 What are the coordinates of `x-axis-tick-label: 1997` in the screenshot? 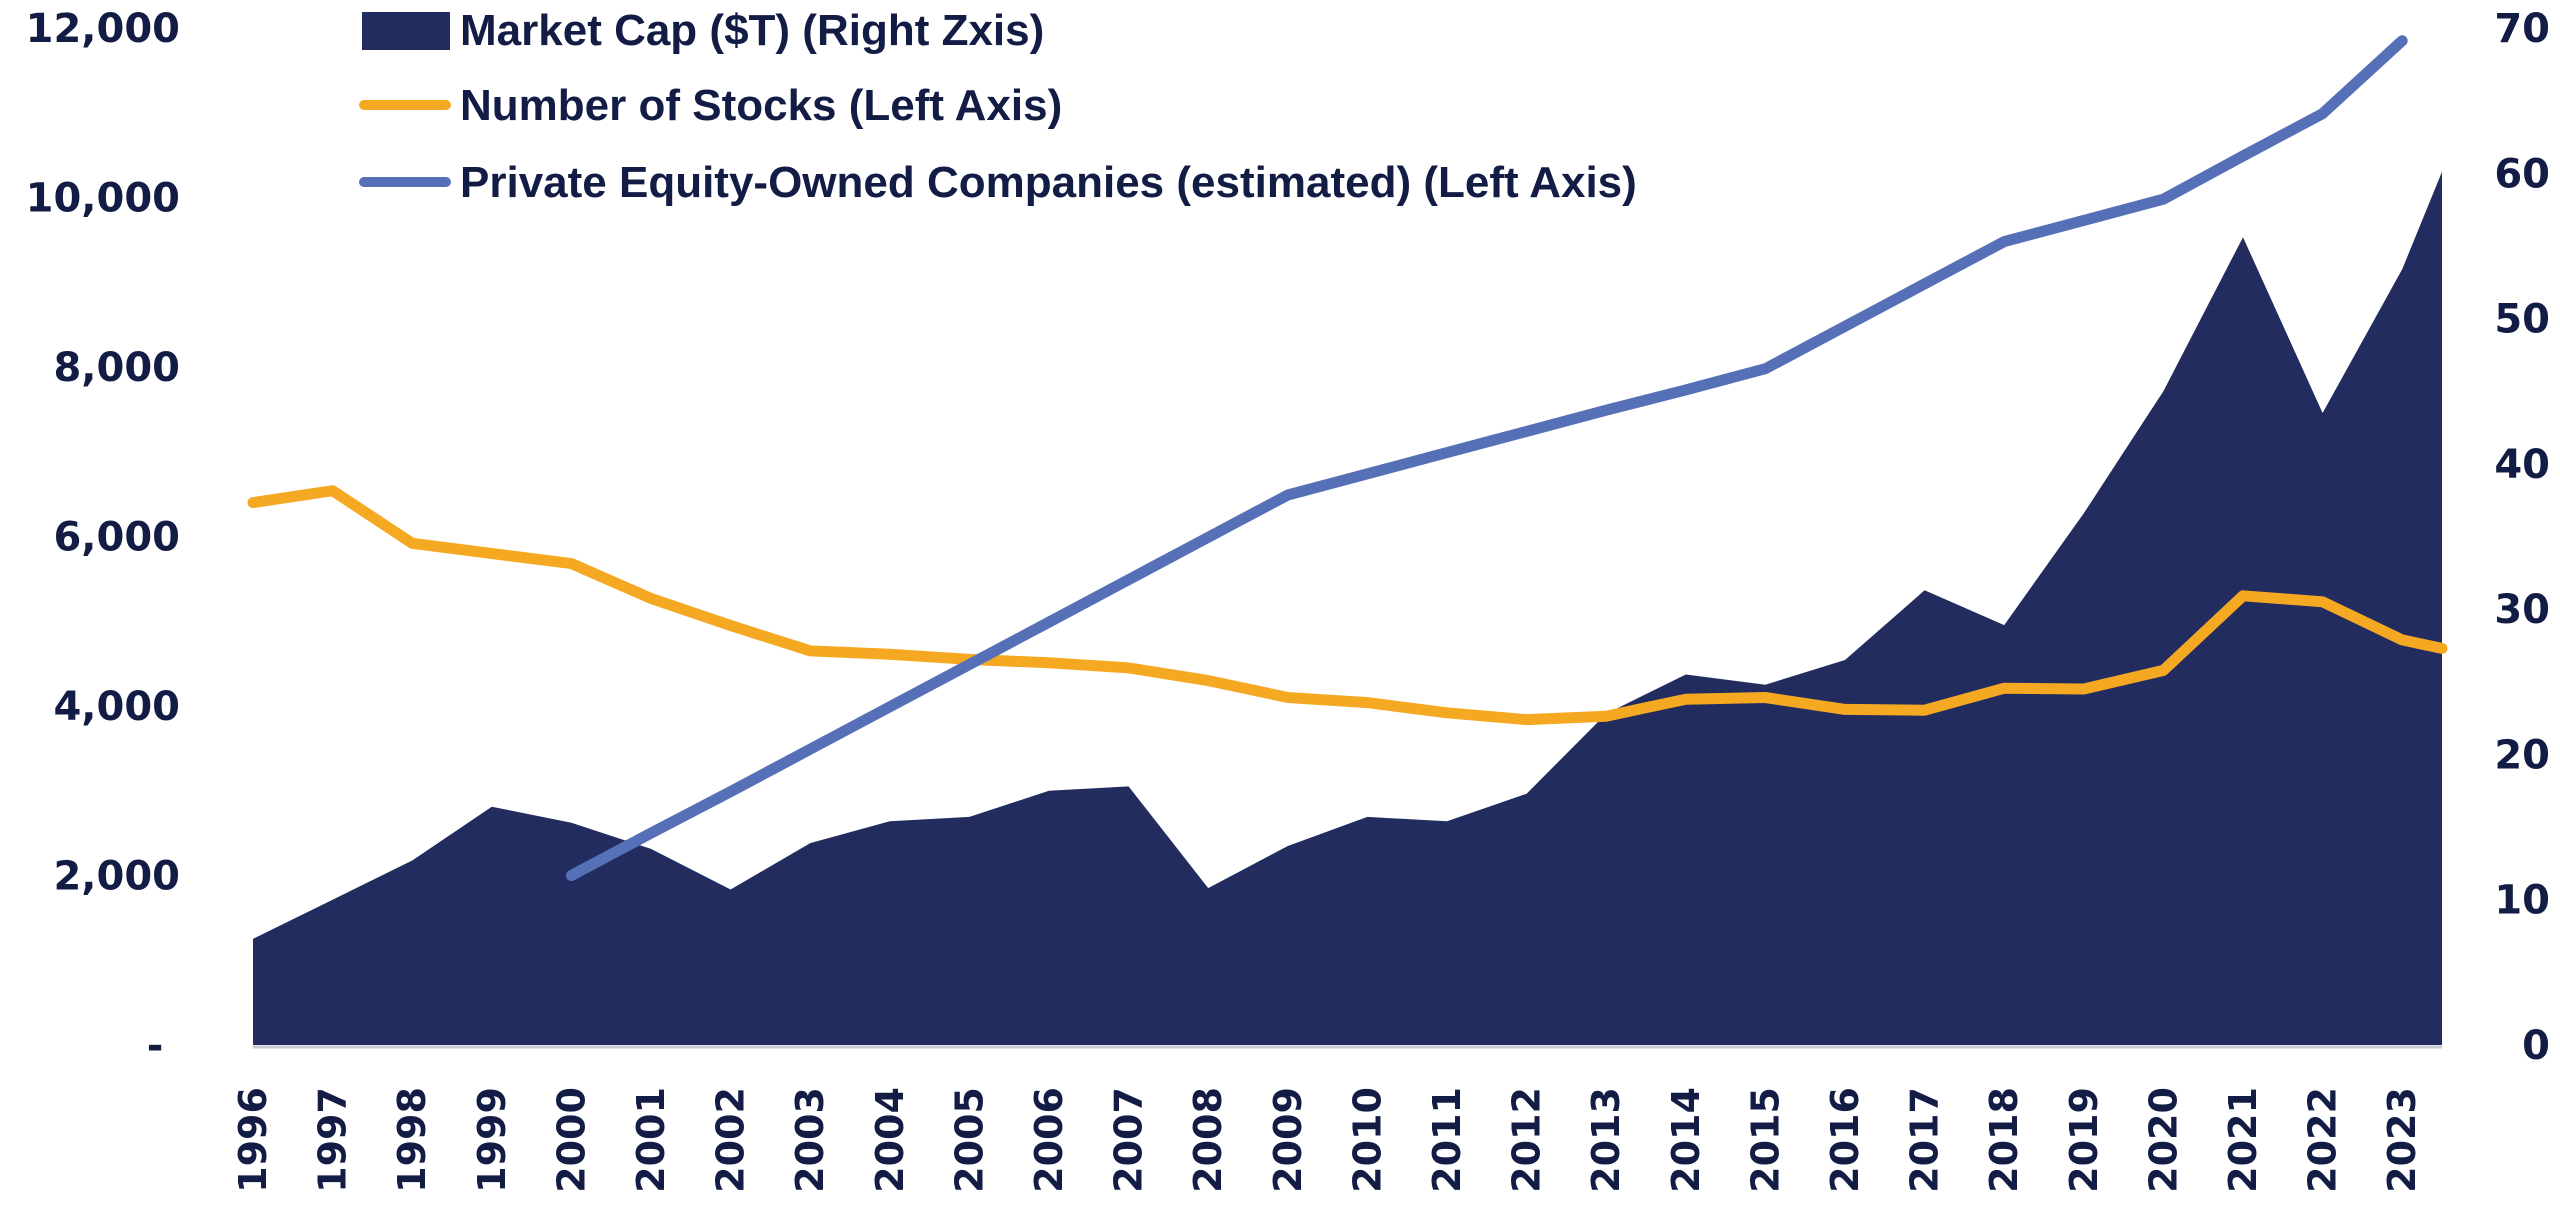 It's located at (333, 1140).